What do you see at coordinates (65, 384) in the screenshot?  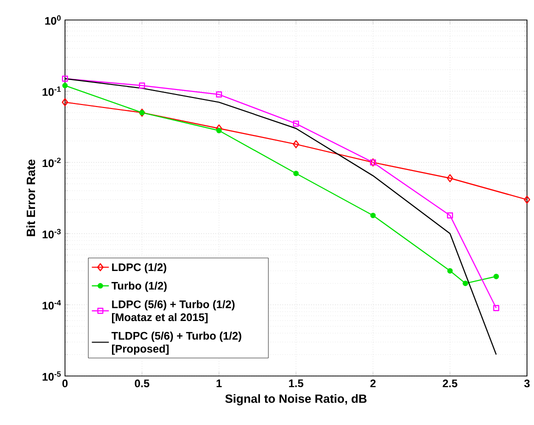 I see `x-tick-label: 0` at bounding box center [65, 384].